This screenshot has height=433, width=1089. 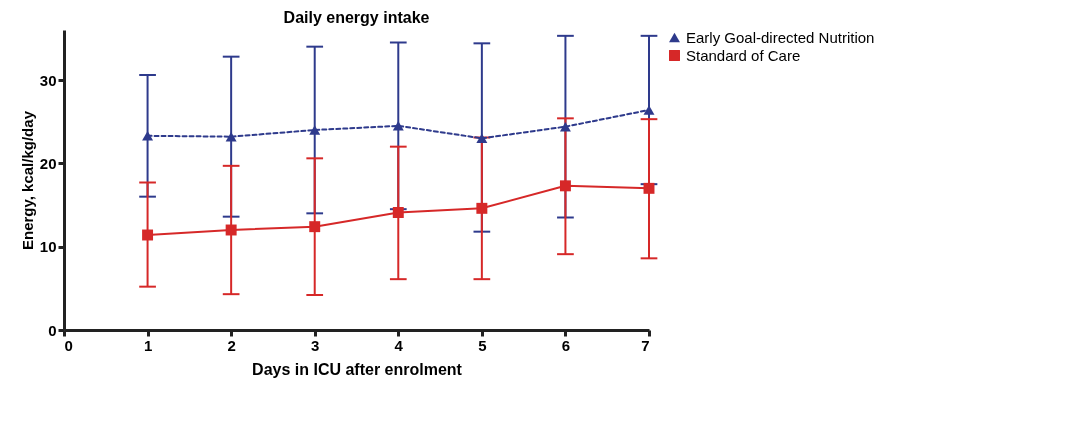 What do you see at coordinates (743, 55) in the screenshot?
I see `legend-label: Standard of Care` at bounding box center [743, 55].